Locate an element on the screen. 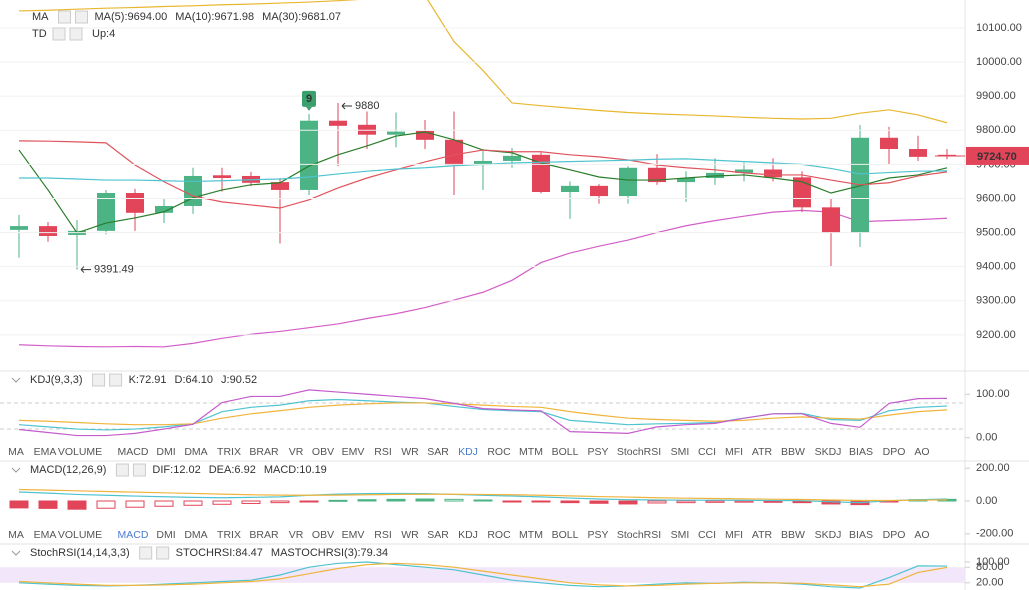 The image size is (1029, 590). ma-line is located at coordinates (483, 174).